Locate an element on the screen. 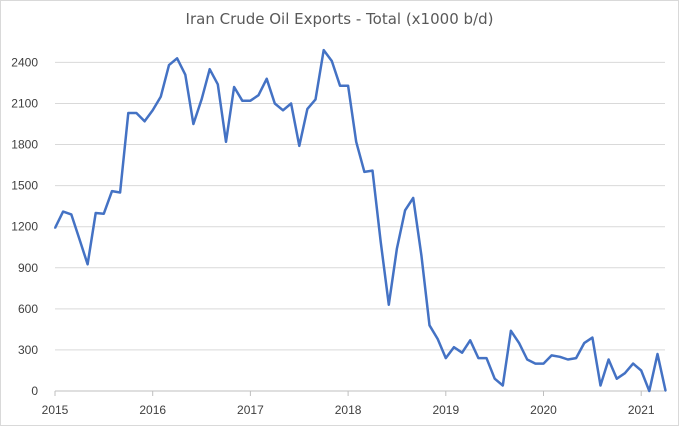  y-axis-tick-labels: 0 300 600 900 1200 1500 1800 2100 2400 is located at coordinates (24, 226).